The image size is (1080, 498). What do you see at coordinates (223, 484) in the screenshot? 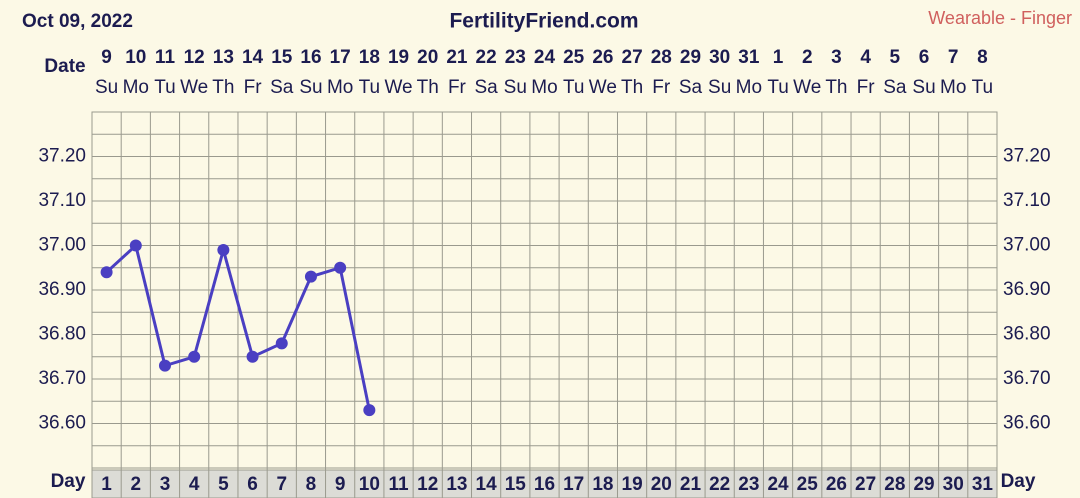
I see `x-tick-label: 5` at bounding box center [223, 484].